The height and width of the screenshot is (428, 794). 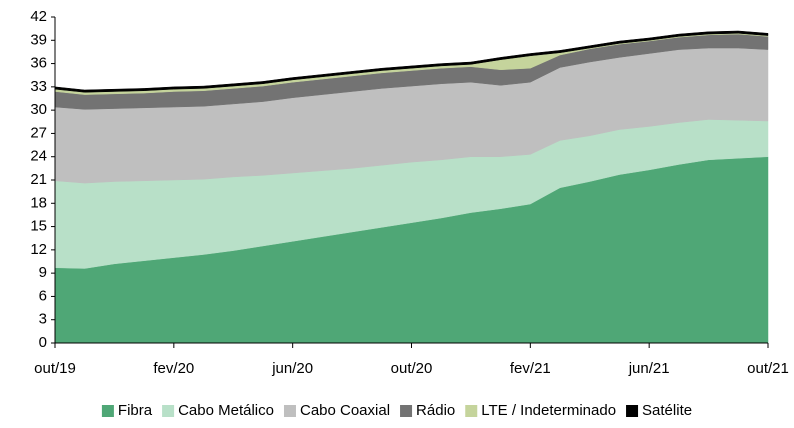 I want to click on x-tick-label: fev/21, so click(x=530, y=368).